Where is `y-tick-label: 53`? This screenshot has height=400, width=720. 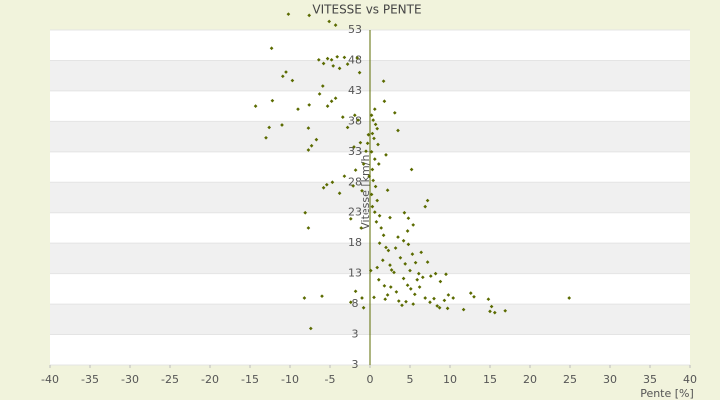
y-tick-label: 53 is located at coordinates (355, 29).